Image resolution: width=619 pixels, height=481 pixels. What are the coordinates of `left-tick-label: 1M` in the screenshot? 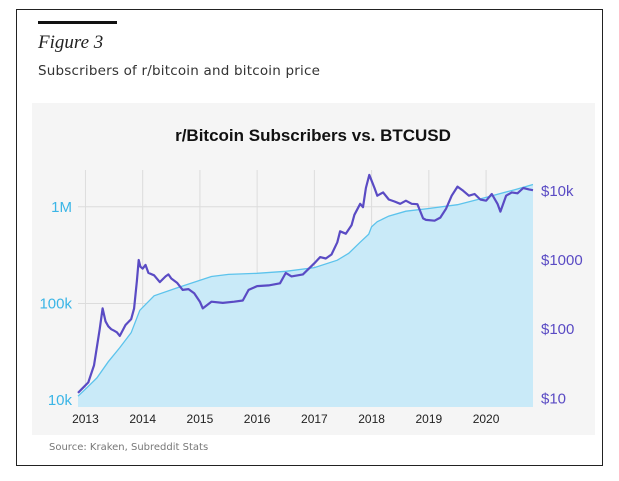 It's located at (61, 207).